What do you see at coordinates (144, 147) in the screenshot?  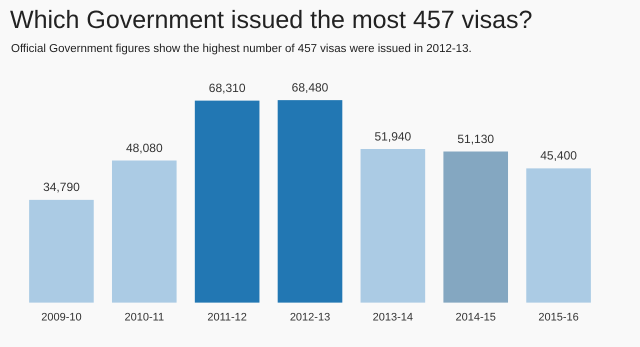 I see `data-label: 48,080` at bounding box center [144, 147].